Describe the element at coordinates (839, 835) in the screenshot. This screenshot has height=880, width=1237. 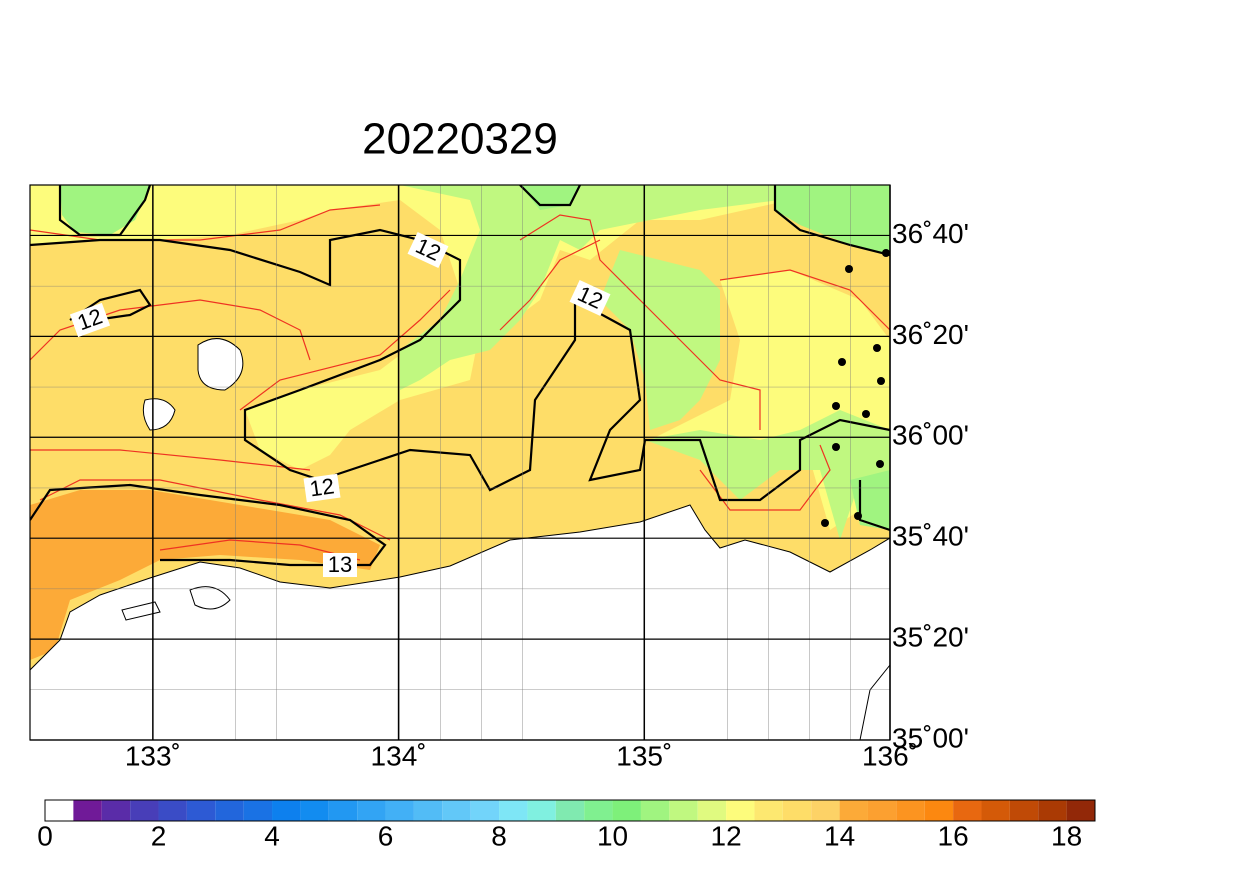
I see `colorbar-label: 14` at that location.